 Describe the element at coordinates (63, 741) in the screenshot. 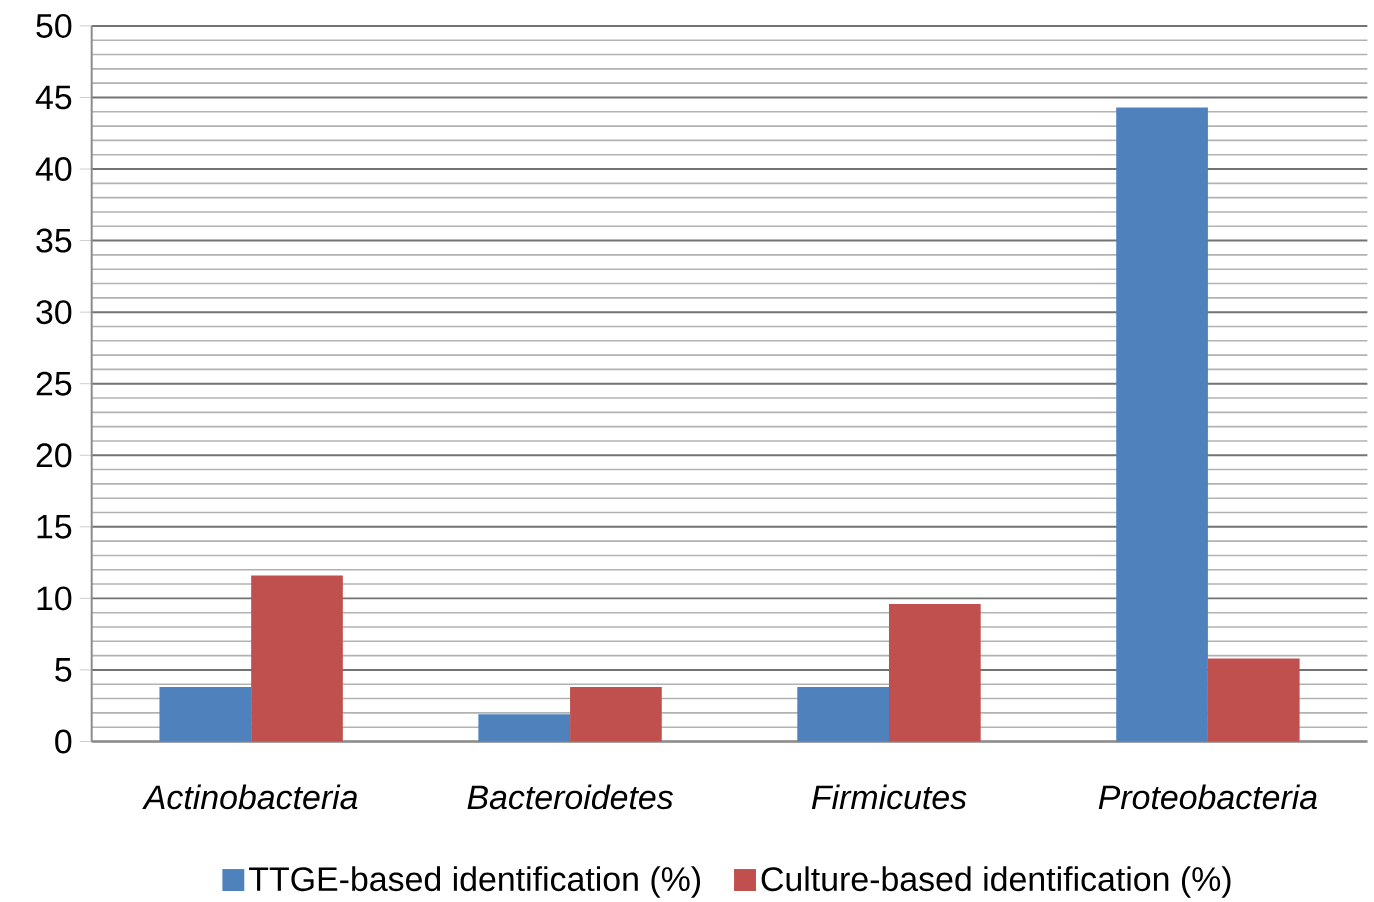

I see `y-tick-label: 0` at that location.